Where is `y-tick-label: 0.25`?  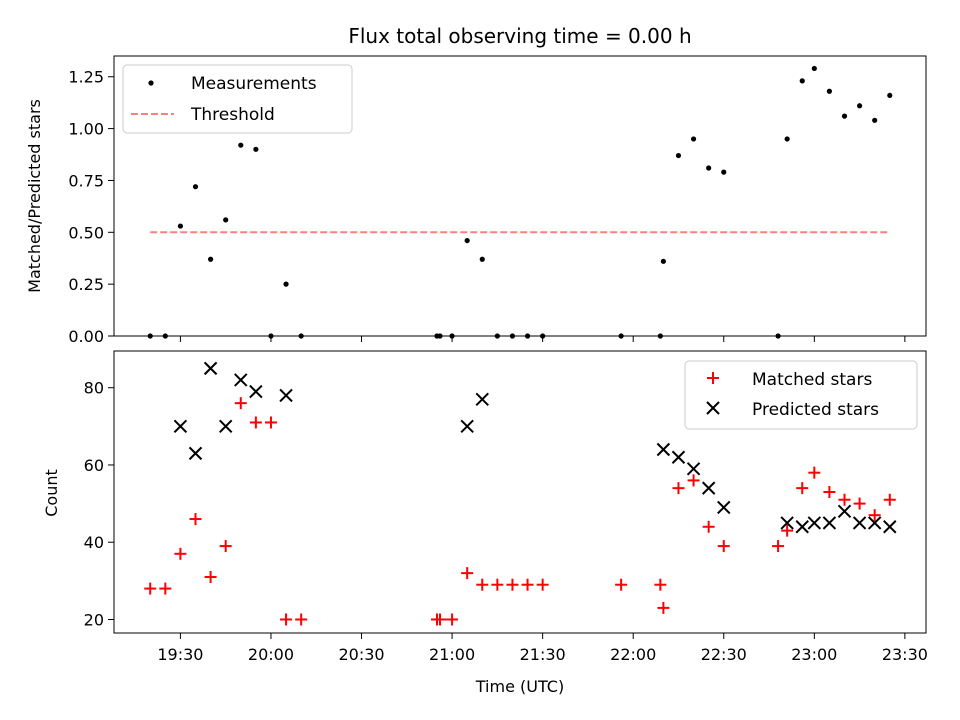 y-tick-label: 0.25 is located at coordinates (86, 284).